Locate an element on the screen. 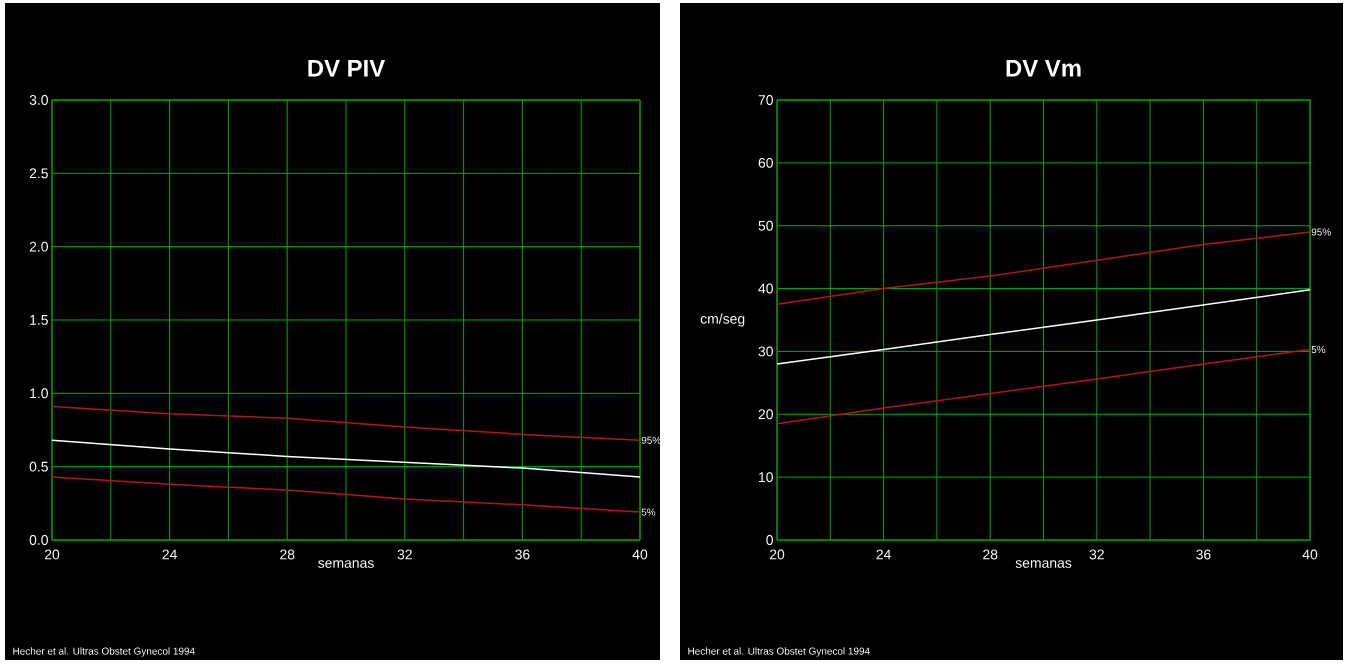 The image size is (1348, 663). y-tick-label: 3.0 is located at coordinates (38, 100).